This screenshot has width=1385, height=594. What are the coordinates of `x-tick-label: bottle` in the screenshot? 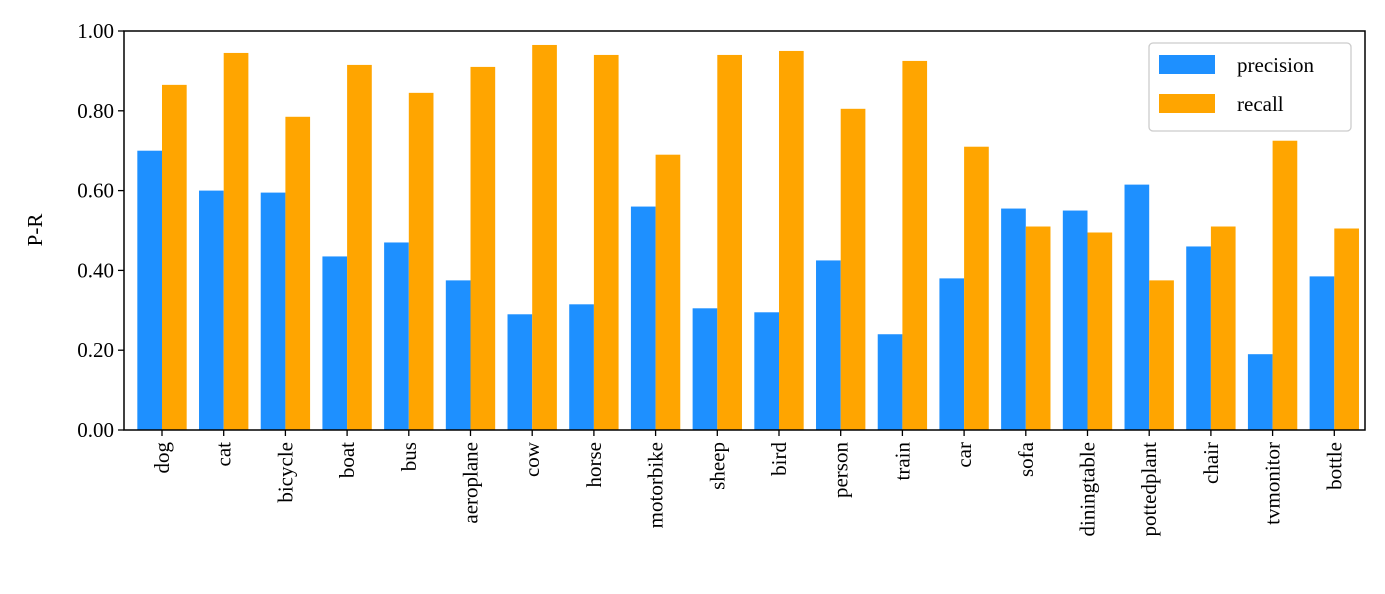 It's located at (1334, 466).